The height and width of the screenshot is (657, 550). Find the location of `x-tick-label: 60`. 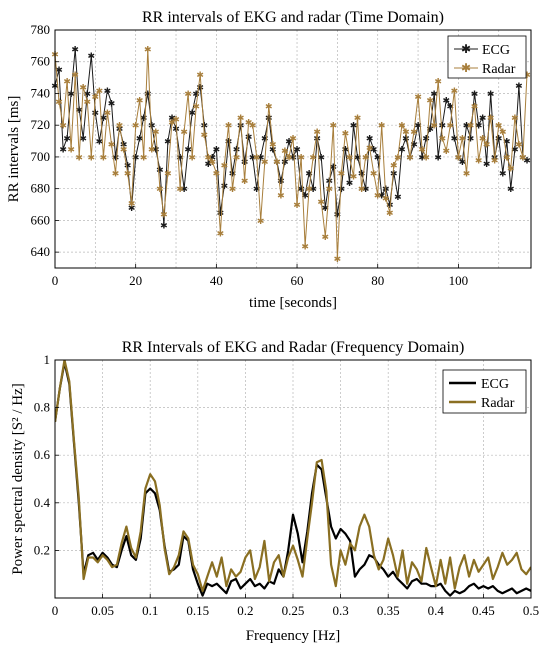

x-tick-label: 60 is located at coordinates (297, 280).